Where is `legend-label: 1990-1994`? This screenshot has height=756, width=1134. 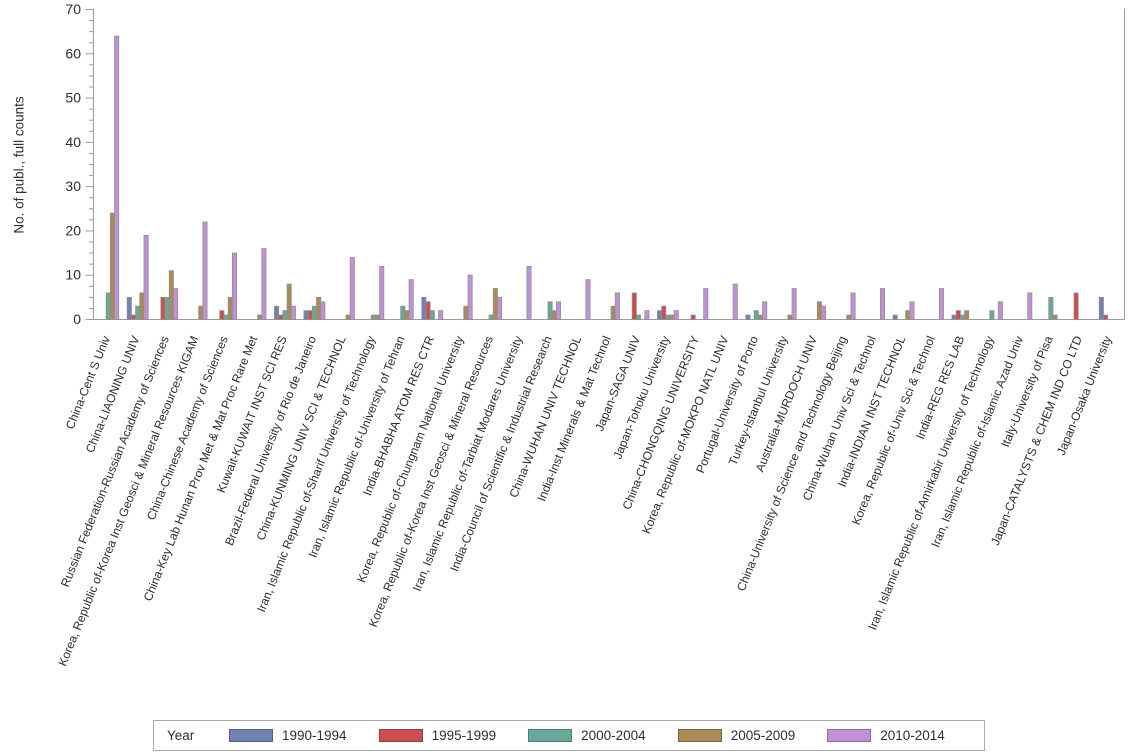
legend-label: 1990-1994 is located at coordinates (314, 735).